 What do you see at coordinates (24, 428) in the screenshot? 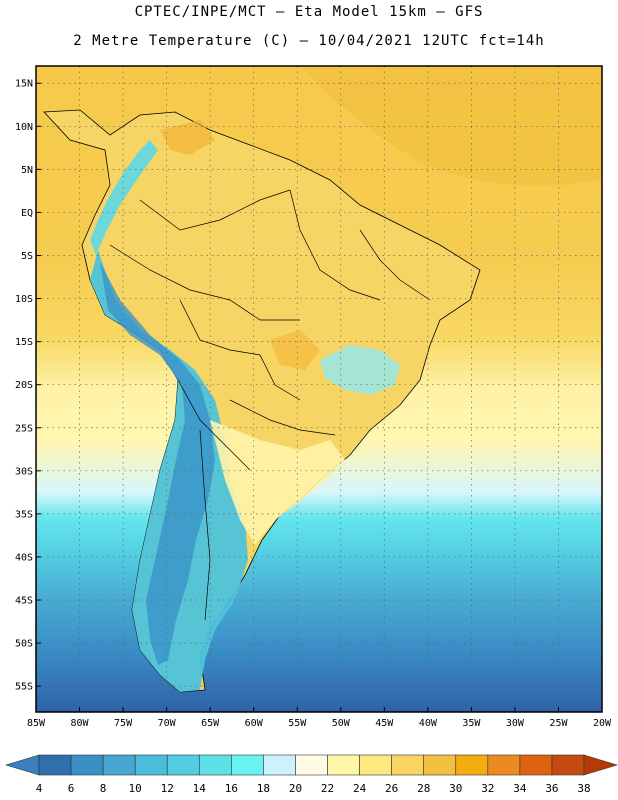
I see `latitude-label: 25S` at bounding box center [24, 428].